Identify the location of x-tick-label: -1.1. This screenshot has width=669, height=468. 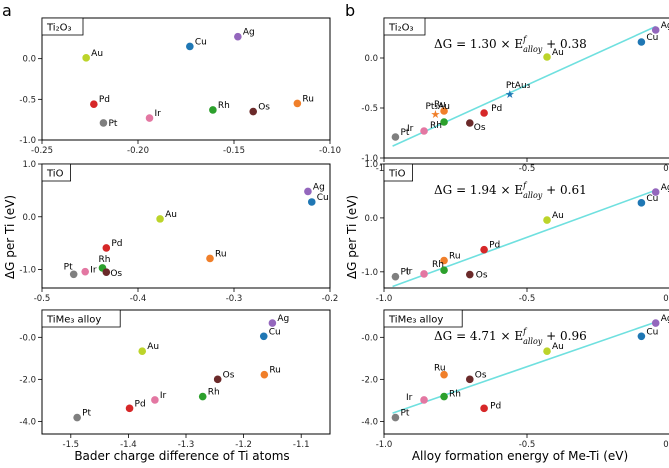
(301, 445).